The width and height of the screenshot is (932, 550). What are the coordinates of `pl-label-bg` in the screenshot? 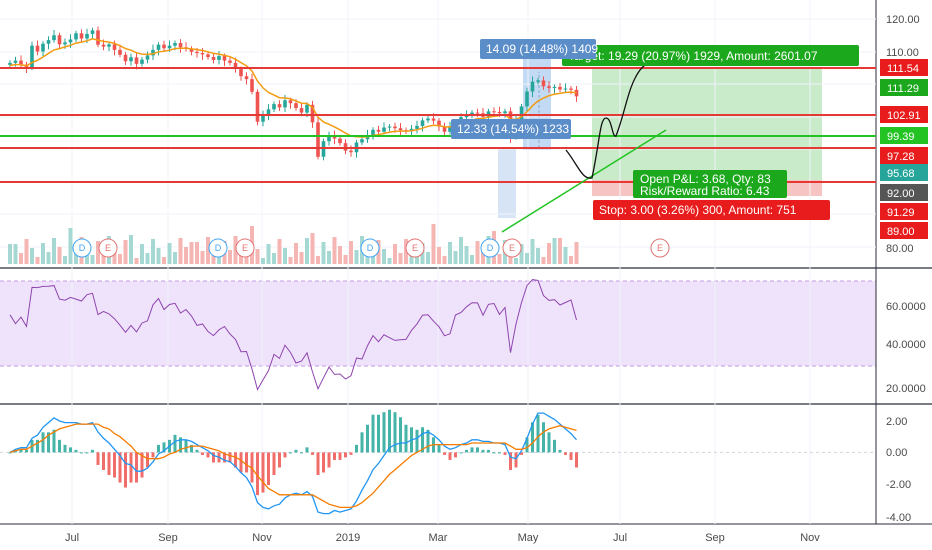 It's located at (710, 184).